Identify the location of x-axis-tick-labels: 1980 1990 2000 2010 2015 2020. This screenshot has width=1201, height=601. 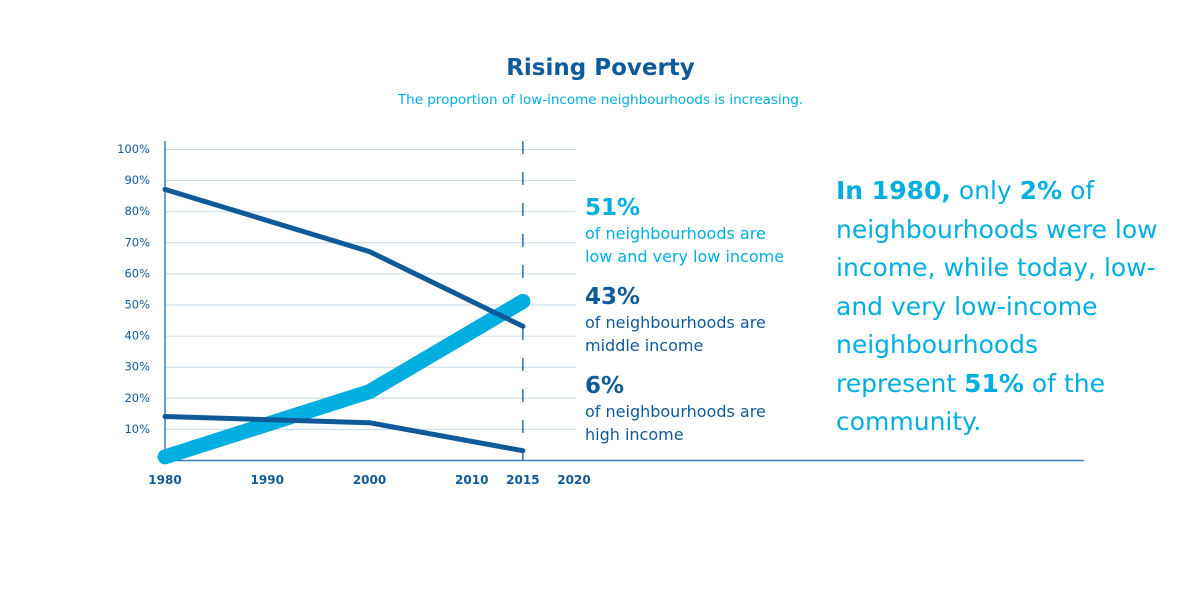
(369, 480).